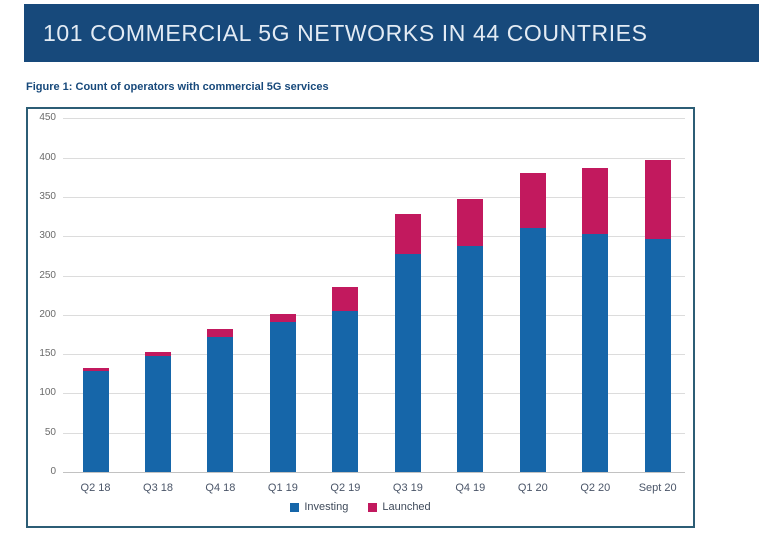  I want to click on legend-item-launched: Launched, so click(399, 507).